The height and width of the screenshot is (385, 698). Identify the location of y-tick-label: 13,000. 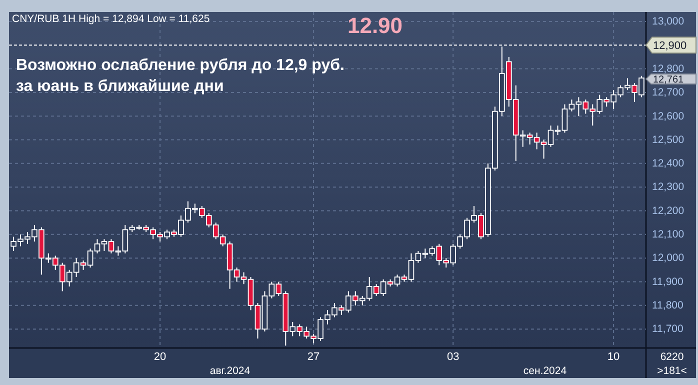
(668, 22).